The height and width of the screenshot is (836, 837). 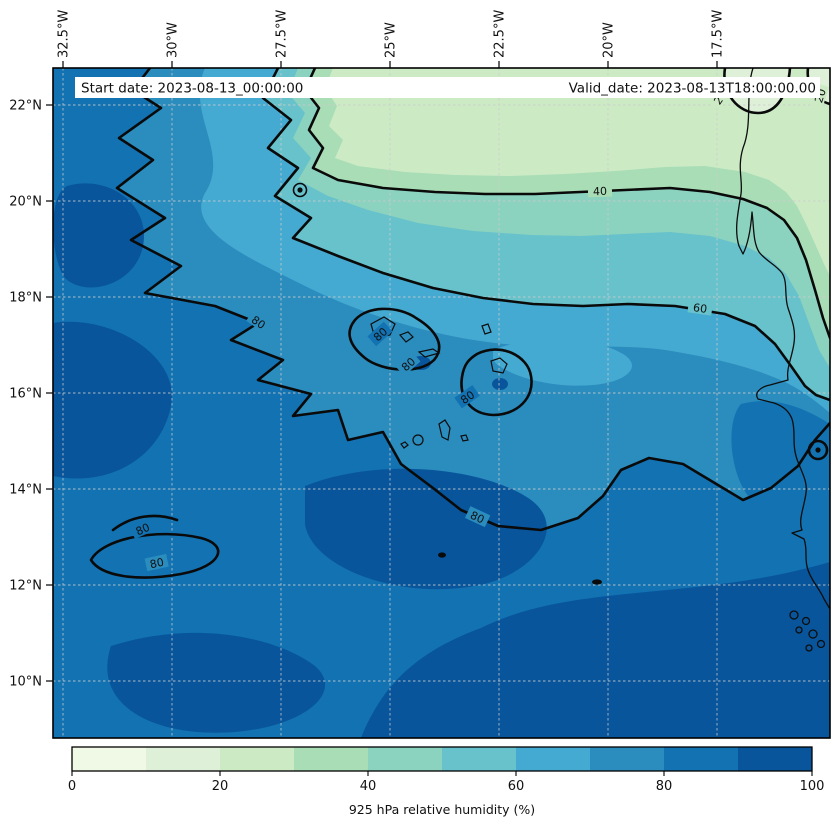 I want to click on contour-label-60: 60, so click(x=700, y=307).